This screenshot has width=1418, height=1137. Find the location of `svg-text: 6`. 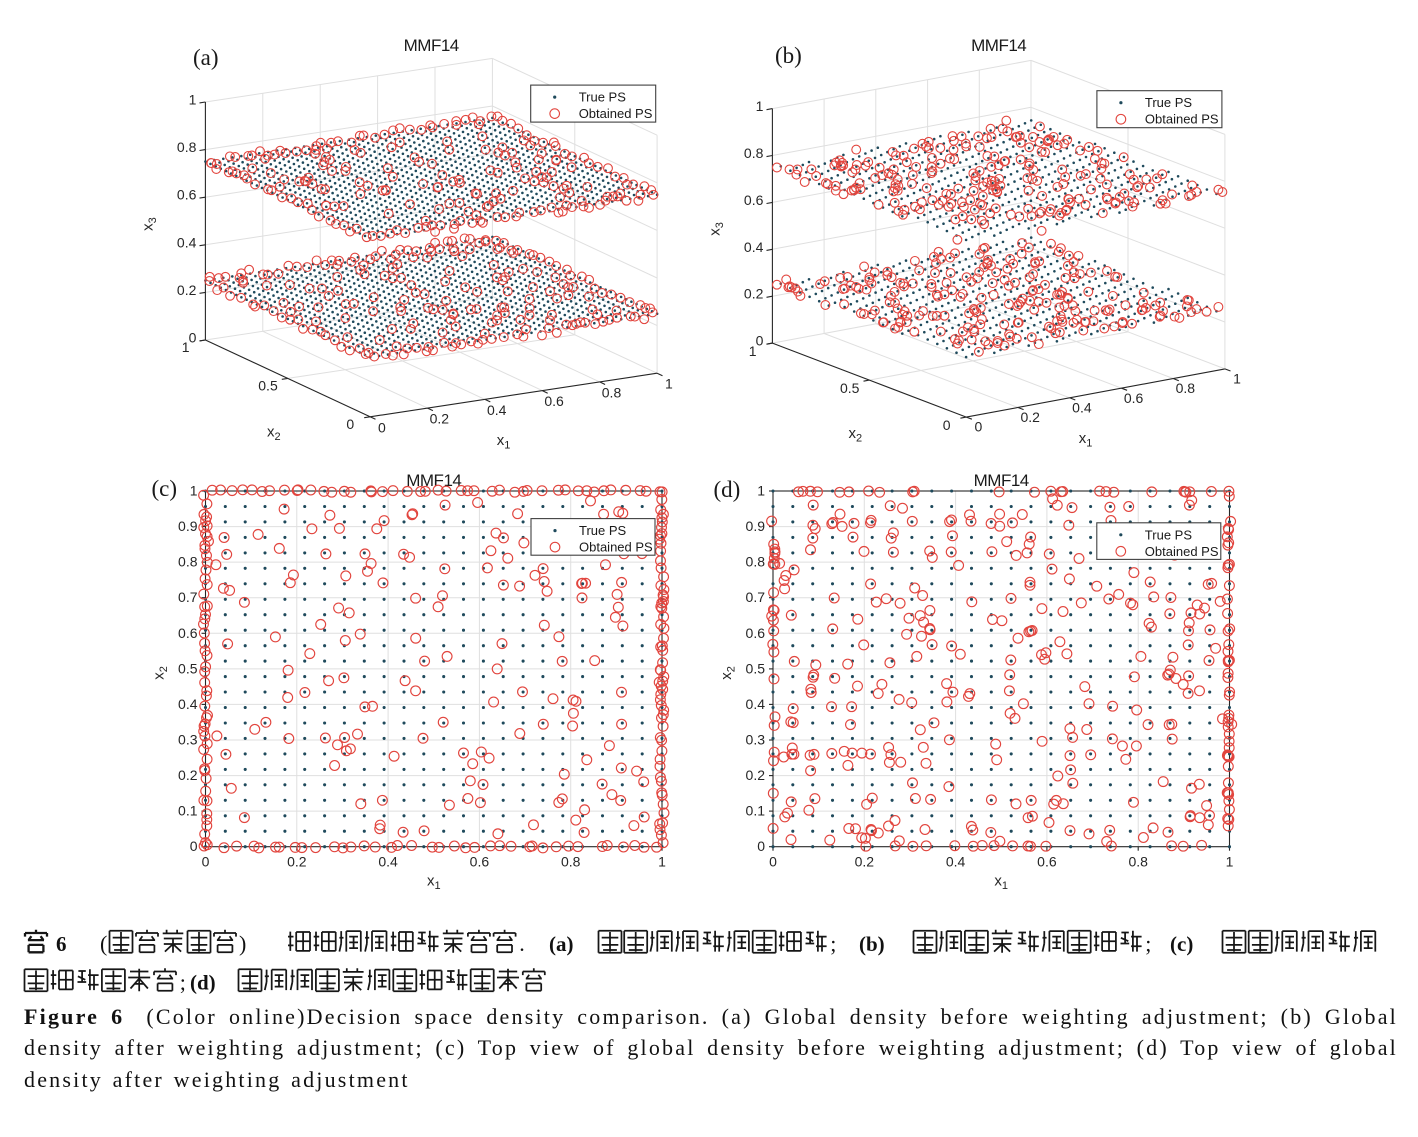

svg-text: 6 is located at coordinates (61, 944).